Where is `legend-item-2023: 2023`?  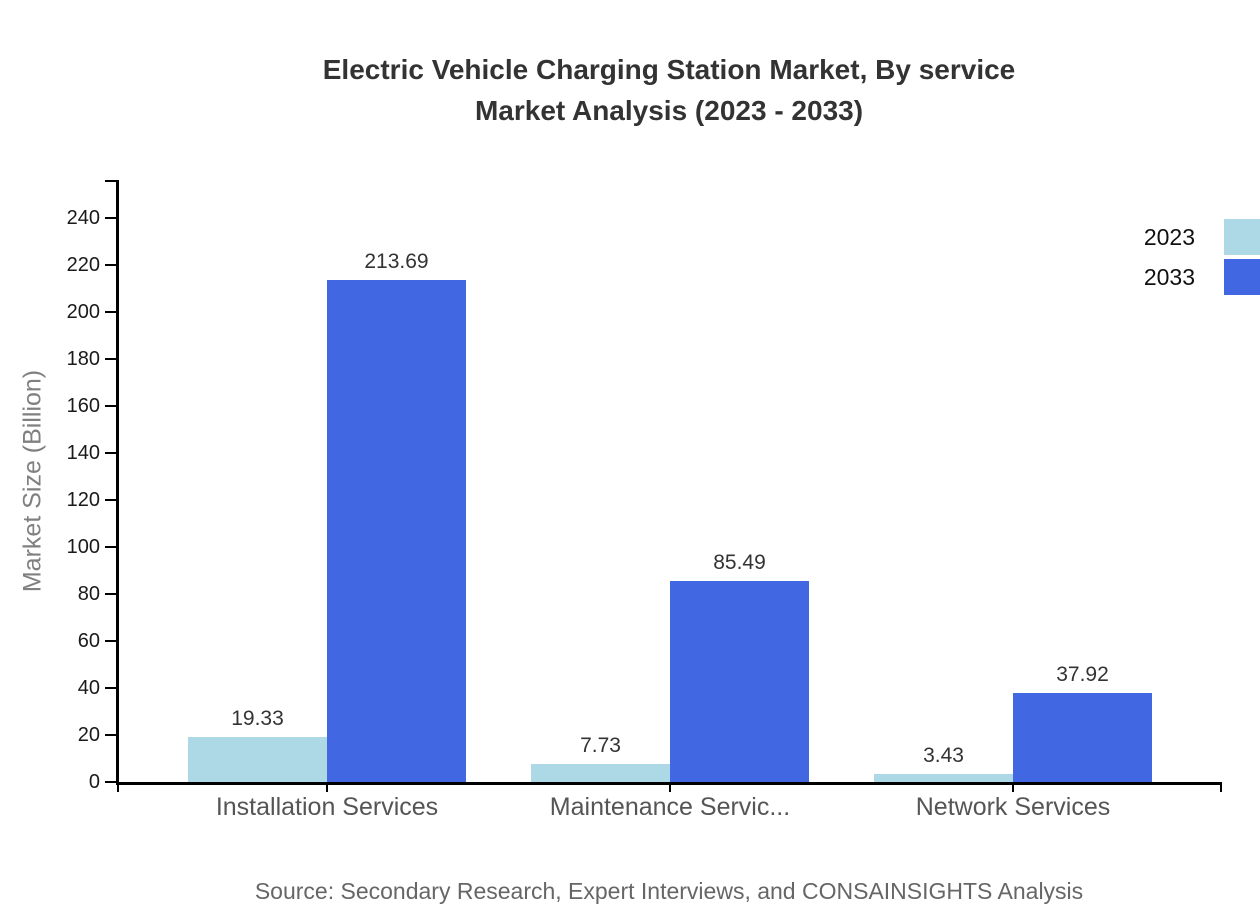
legend-item-2023: 2023 is located at coordinates (1202, 237).